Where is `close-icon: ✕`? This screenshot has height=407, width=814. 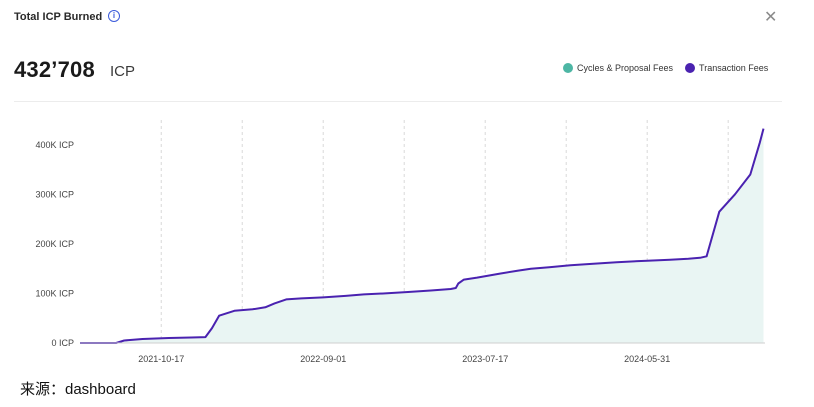 close-icon: ✕ is located at coordinates (771, 17).